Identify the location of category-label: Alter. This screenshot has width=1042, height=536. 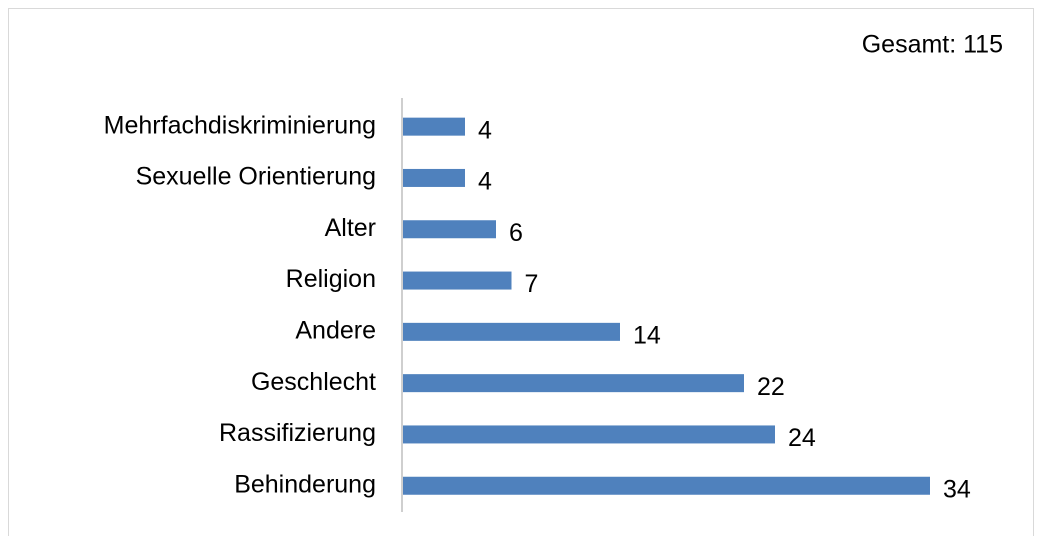
(350, 228).